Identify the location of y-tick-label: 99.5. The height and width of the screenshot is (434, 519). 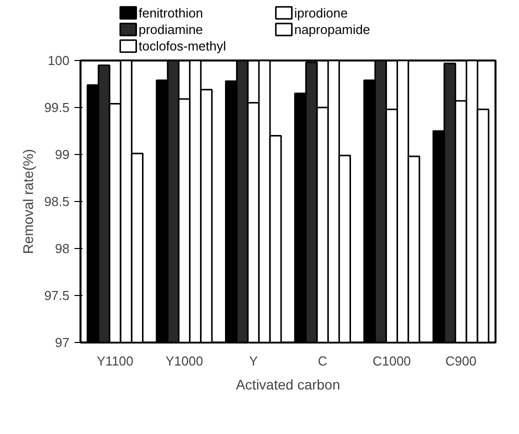
(57, 107).